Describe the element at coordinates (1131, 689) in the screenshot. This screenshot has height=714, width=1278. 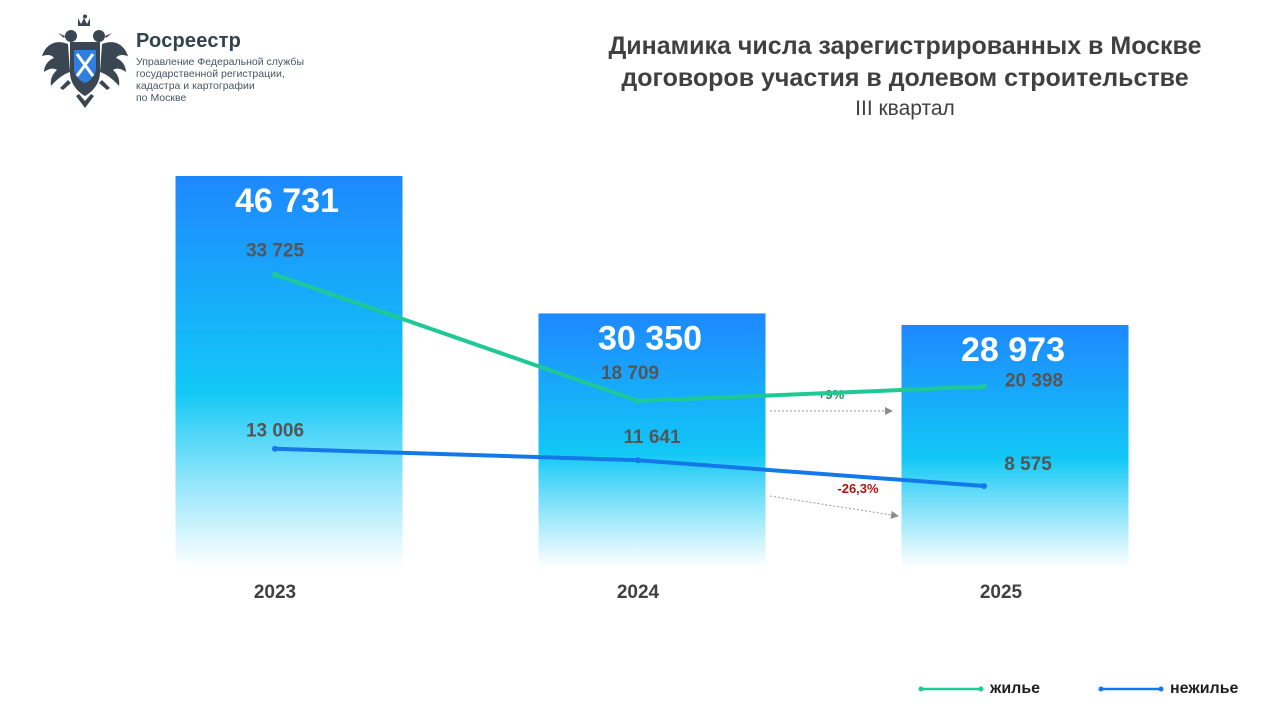
I see `legend-line-nonresidential-icon` at that location.